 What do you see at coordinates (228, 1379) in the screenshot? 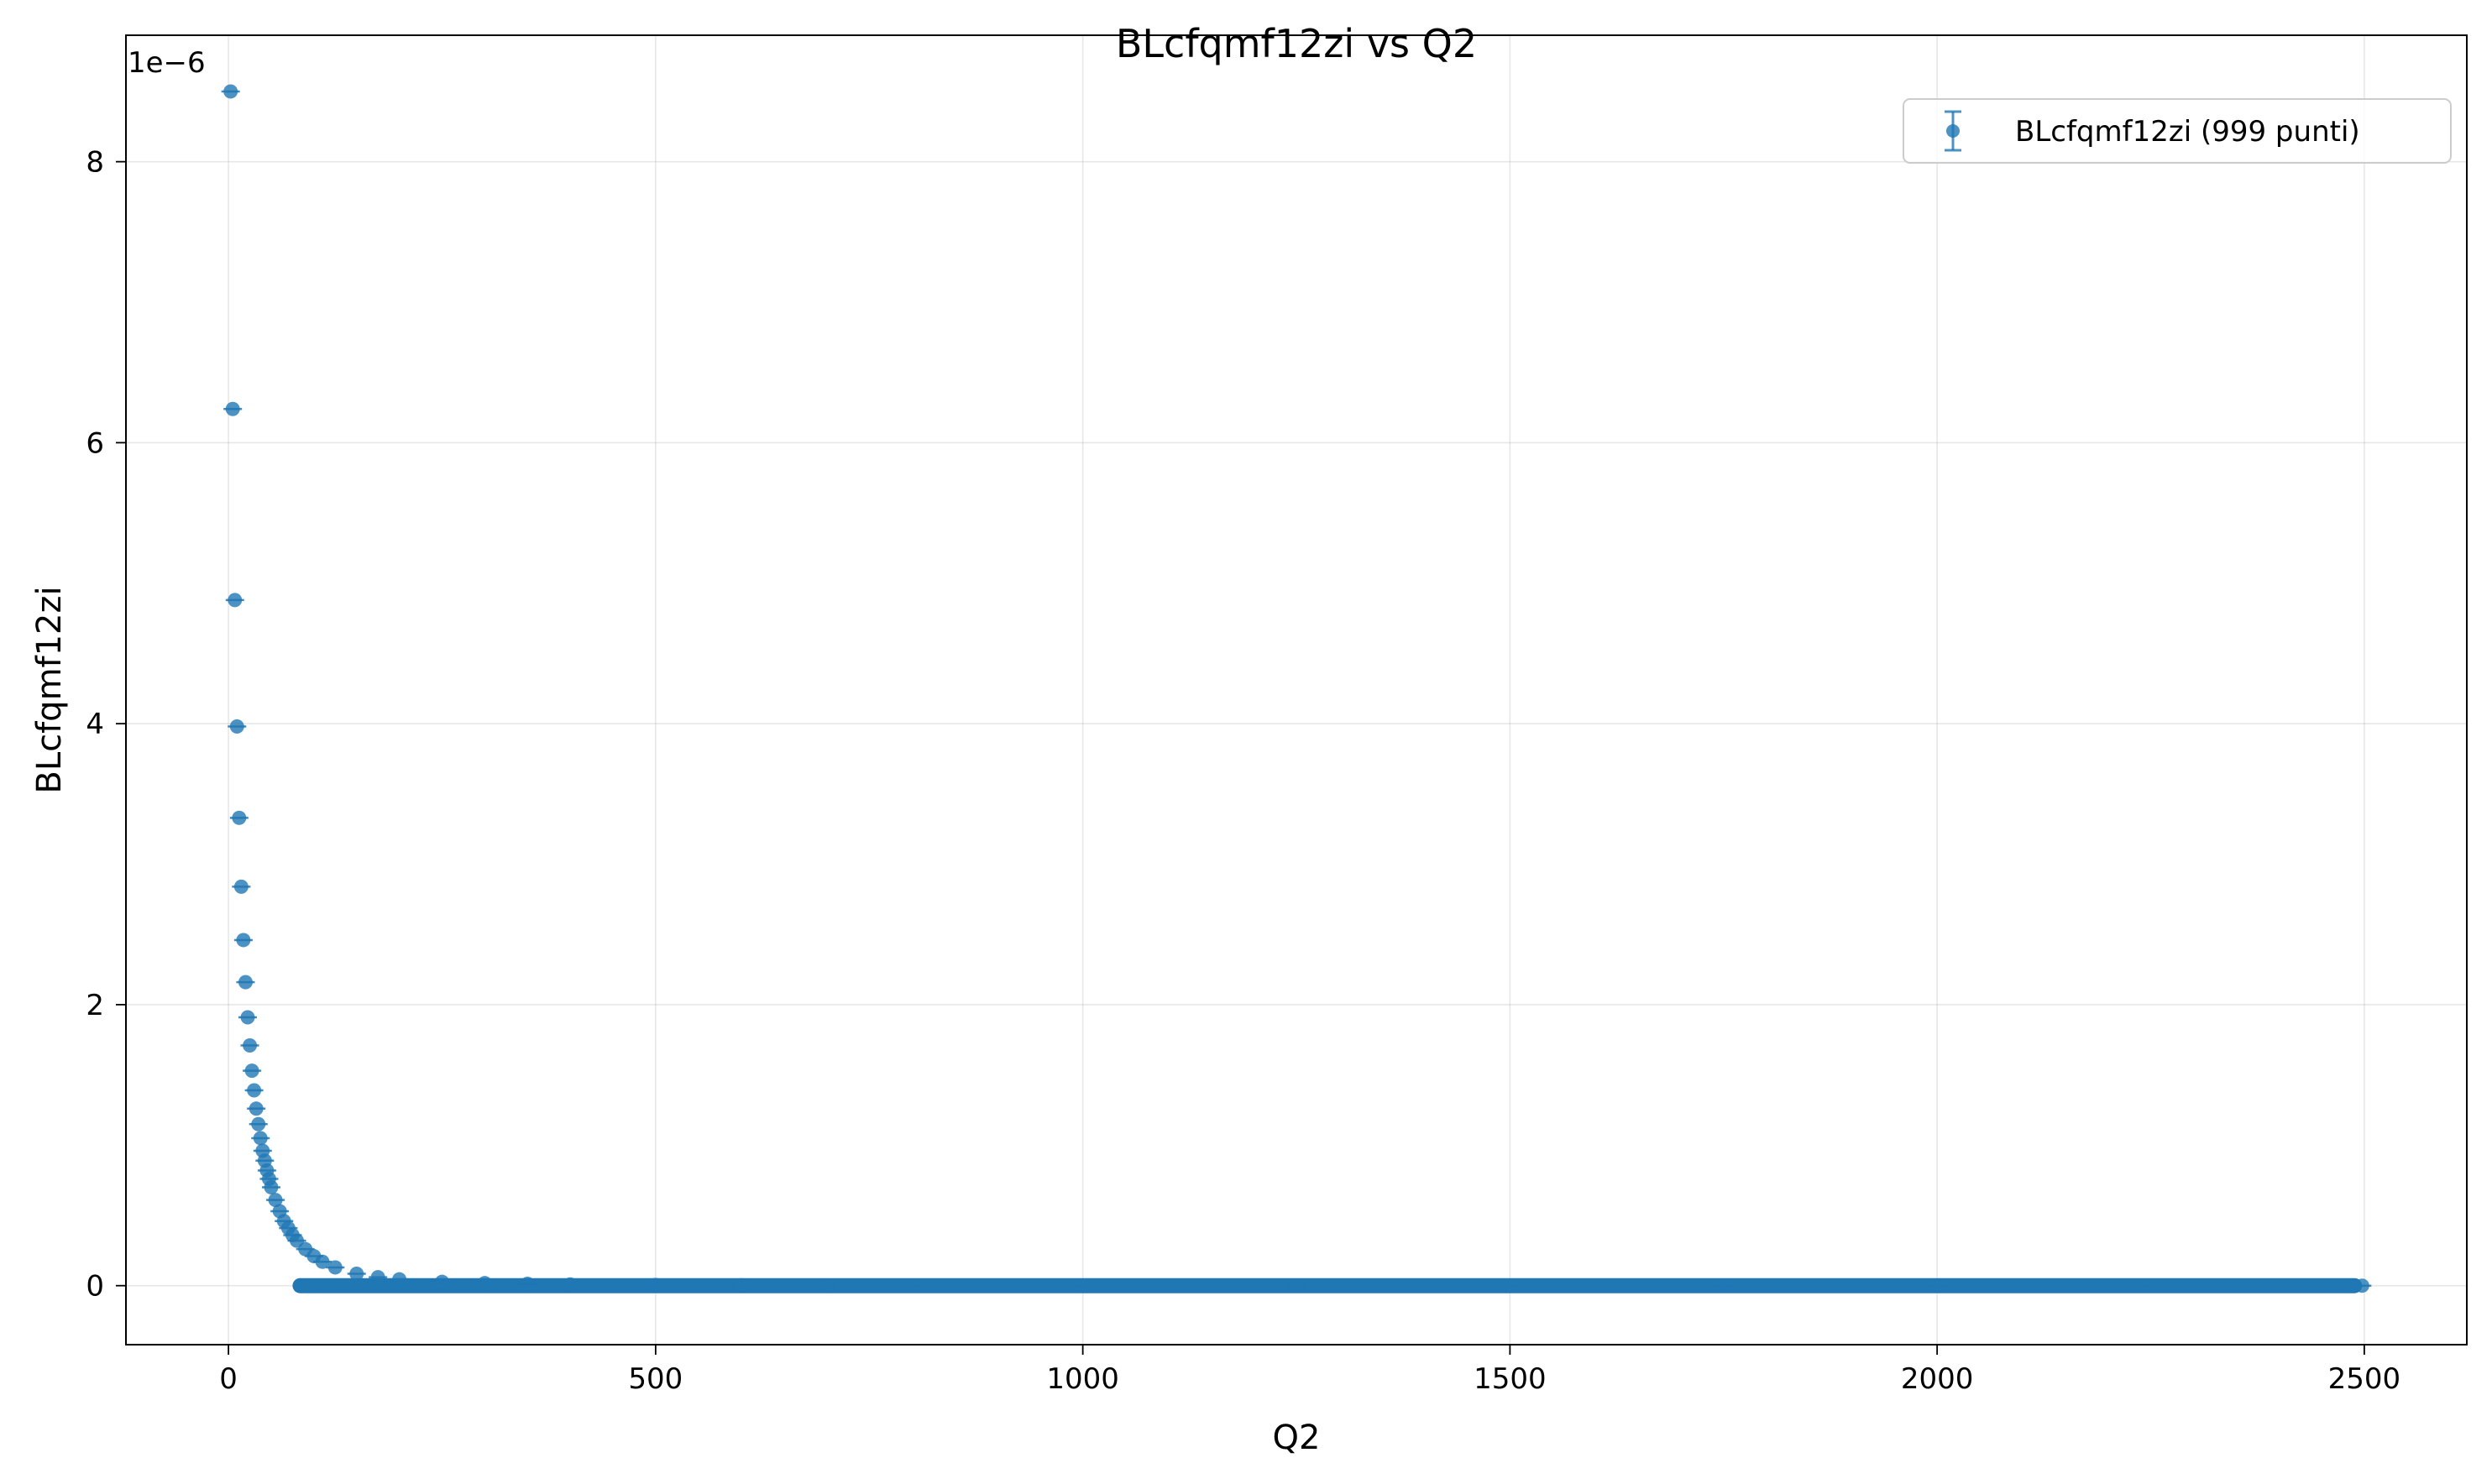
I see `x-tick-label: 0` at bounding box center [228, 1379].